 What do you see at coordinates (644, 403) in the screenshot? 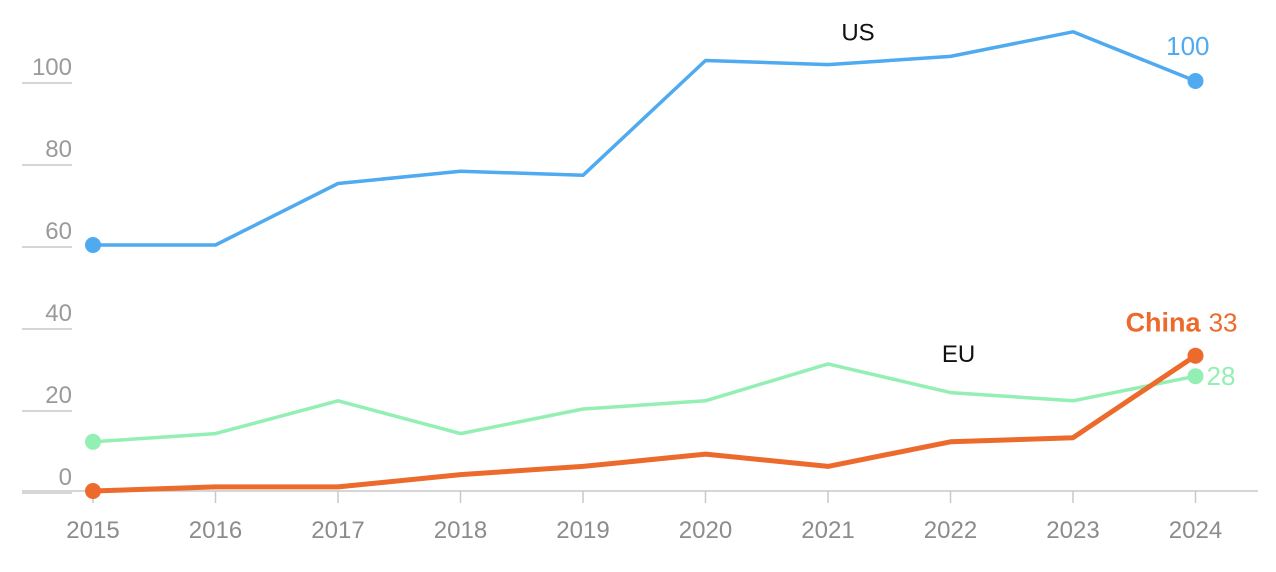
I see `series-line-eu` at bounding box center [644, 403].